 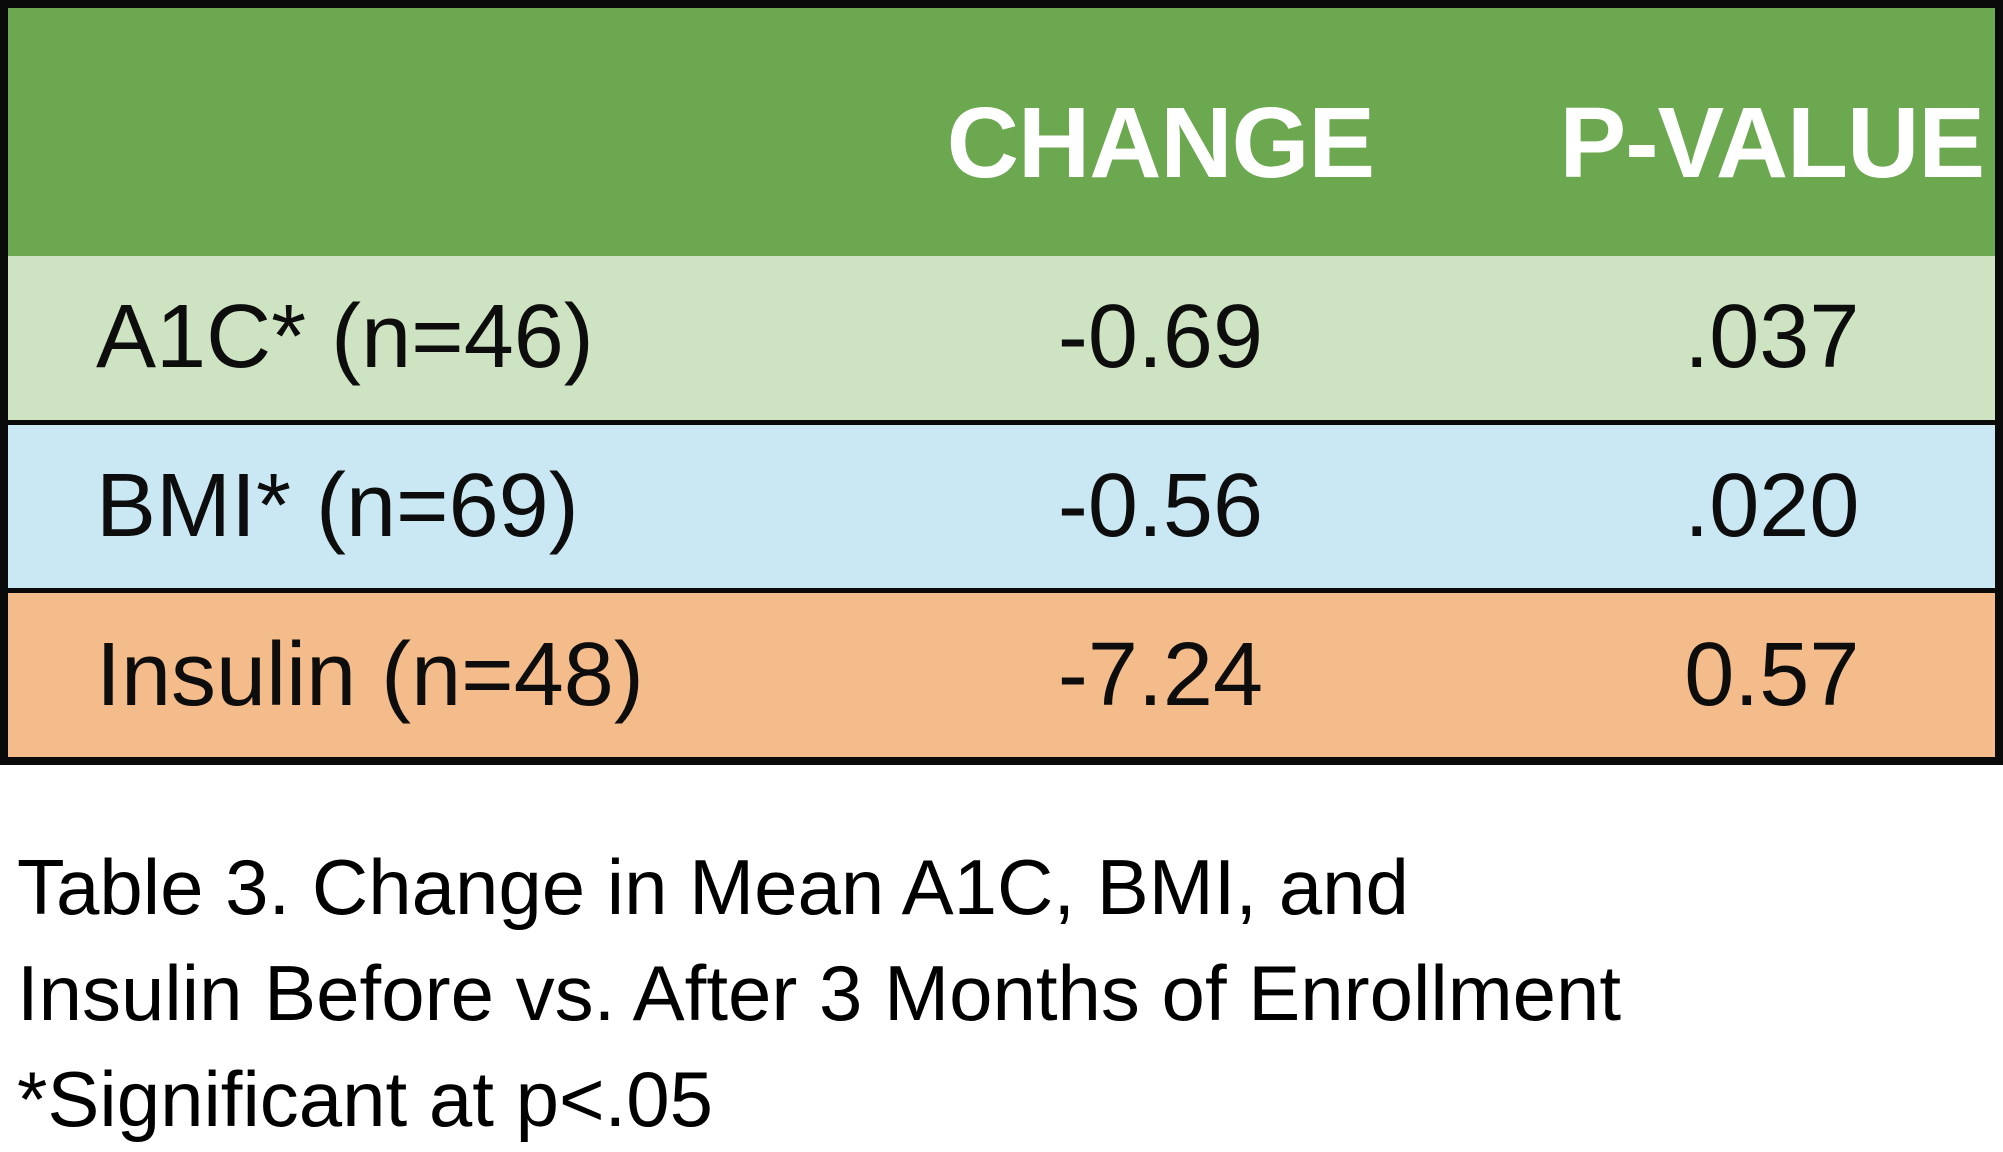 I want to click on row-label: BMI* (n=69), so click(x=337, y=506).